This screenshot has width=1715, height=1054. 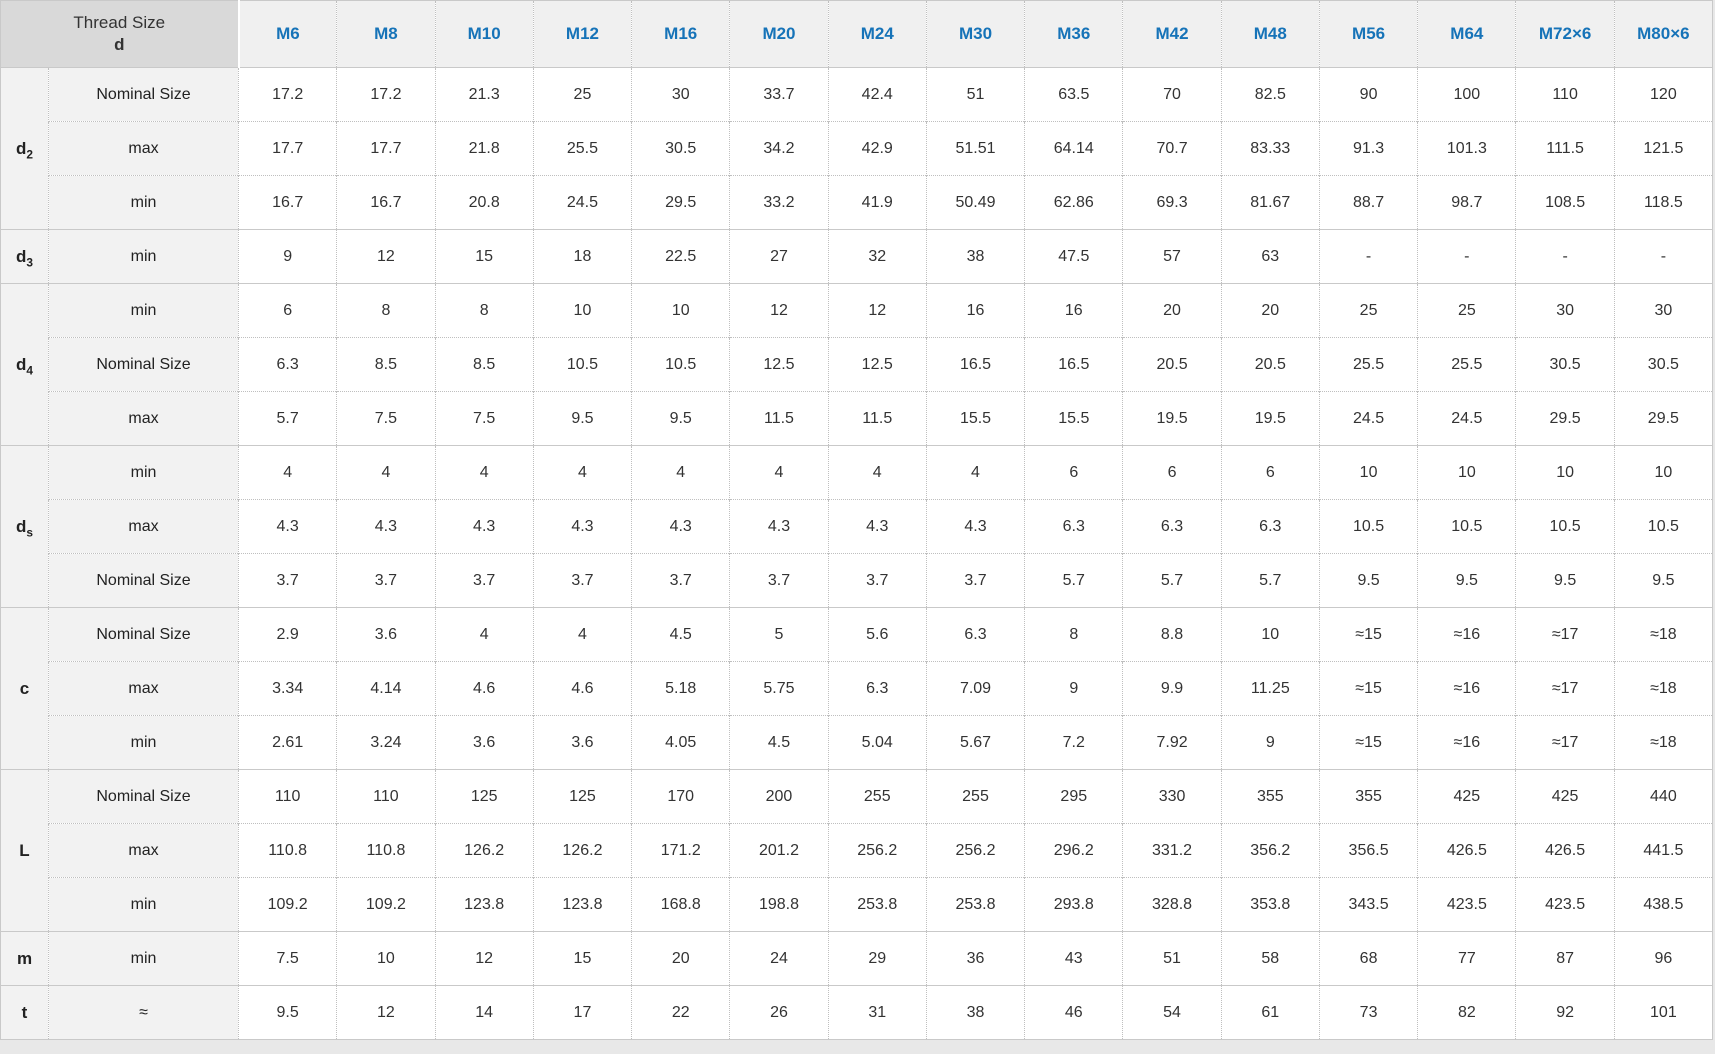 I want to click on value-cell: 6, so click(x=1172, y=472).